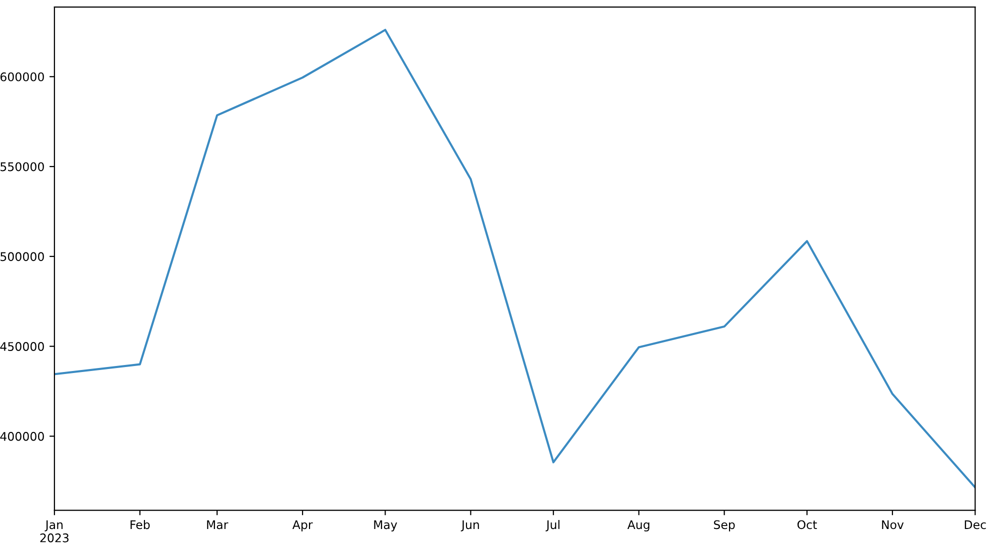 This screenshot has width=990, height=544. What do you see at coordinates (386, 526) in the screenshot?
I see `x-tick-label: May` at bounding box center [386, 526].